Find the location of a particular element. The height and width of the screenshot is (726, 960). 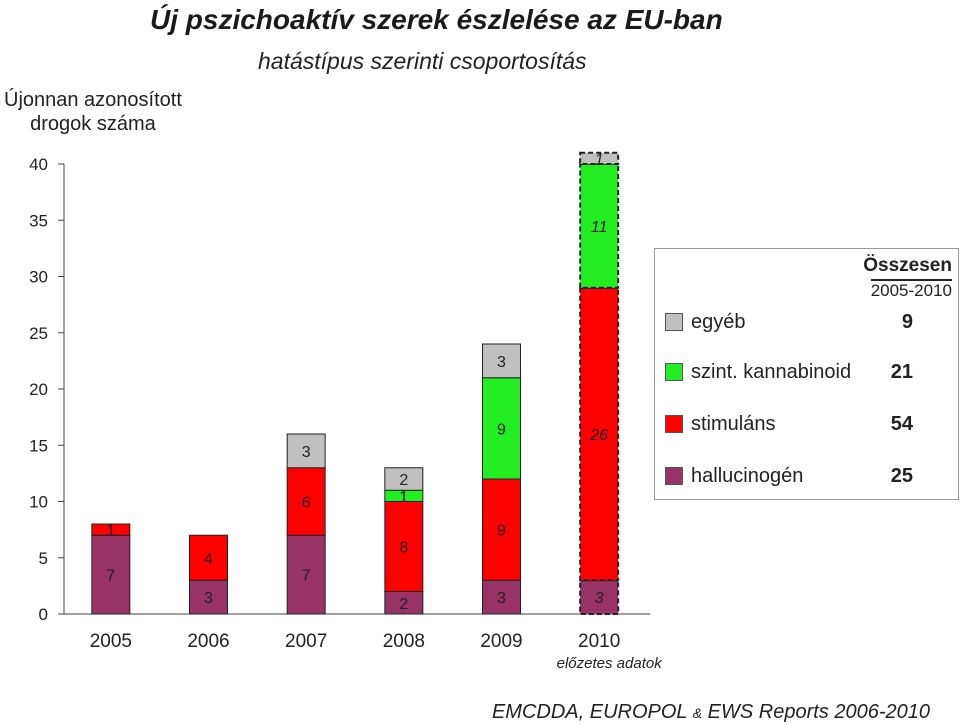

y-axis-label: Újonnan azonosított drogok száma is located at coordinates (93, 112).